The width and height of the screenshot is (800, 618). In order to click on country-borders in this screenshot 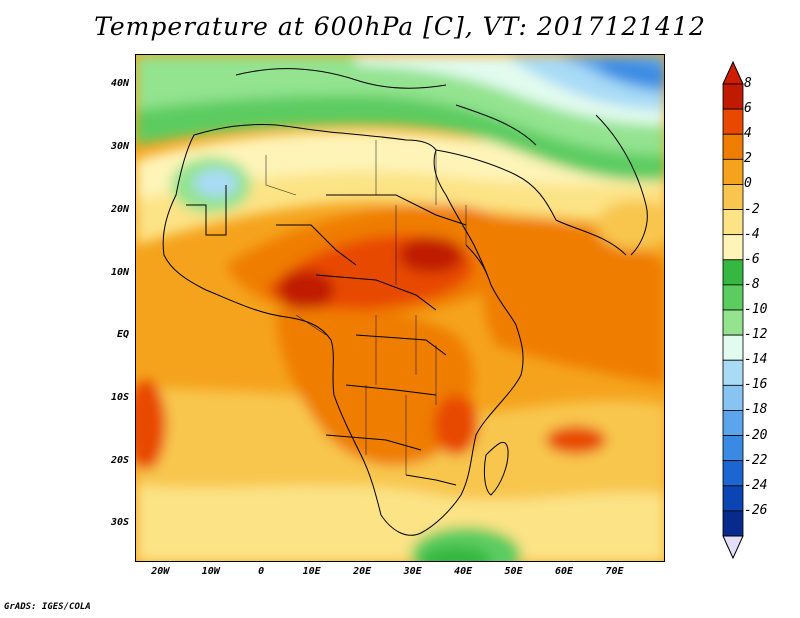, I will do `click(366, 307)`.